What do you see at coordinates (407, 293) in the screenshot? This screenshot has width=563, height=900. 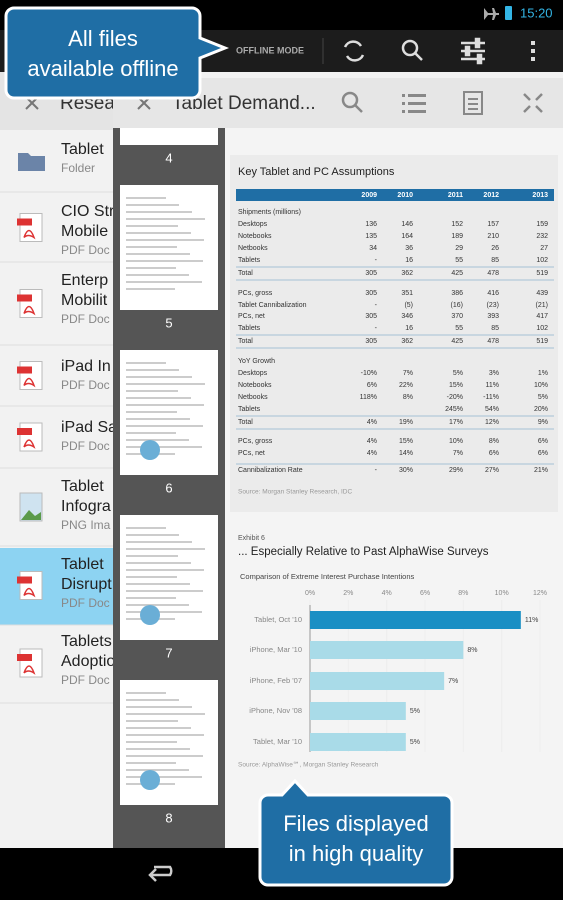 I see `table-cell: 351` at bounding box center [407, 293].